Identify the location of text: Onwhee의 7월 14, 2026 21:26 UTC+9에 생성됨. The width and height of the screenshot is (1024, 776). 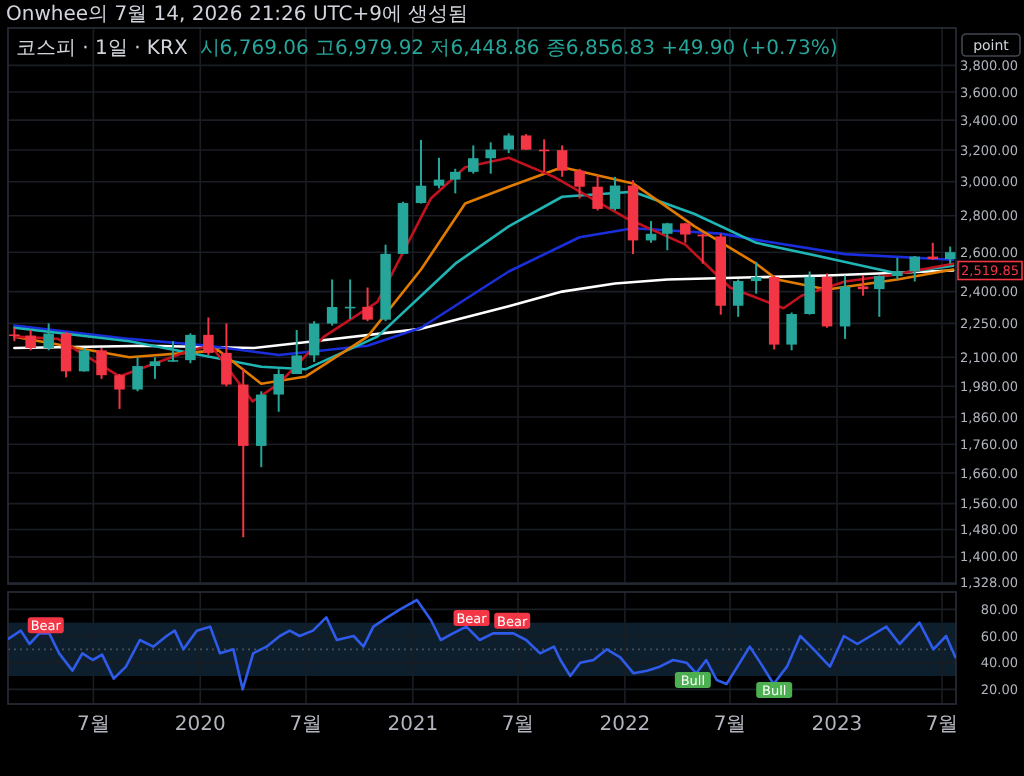
(237, 15).